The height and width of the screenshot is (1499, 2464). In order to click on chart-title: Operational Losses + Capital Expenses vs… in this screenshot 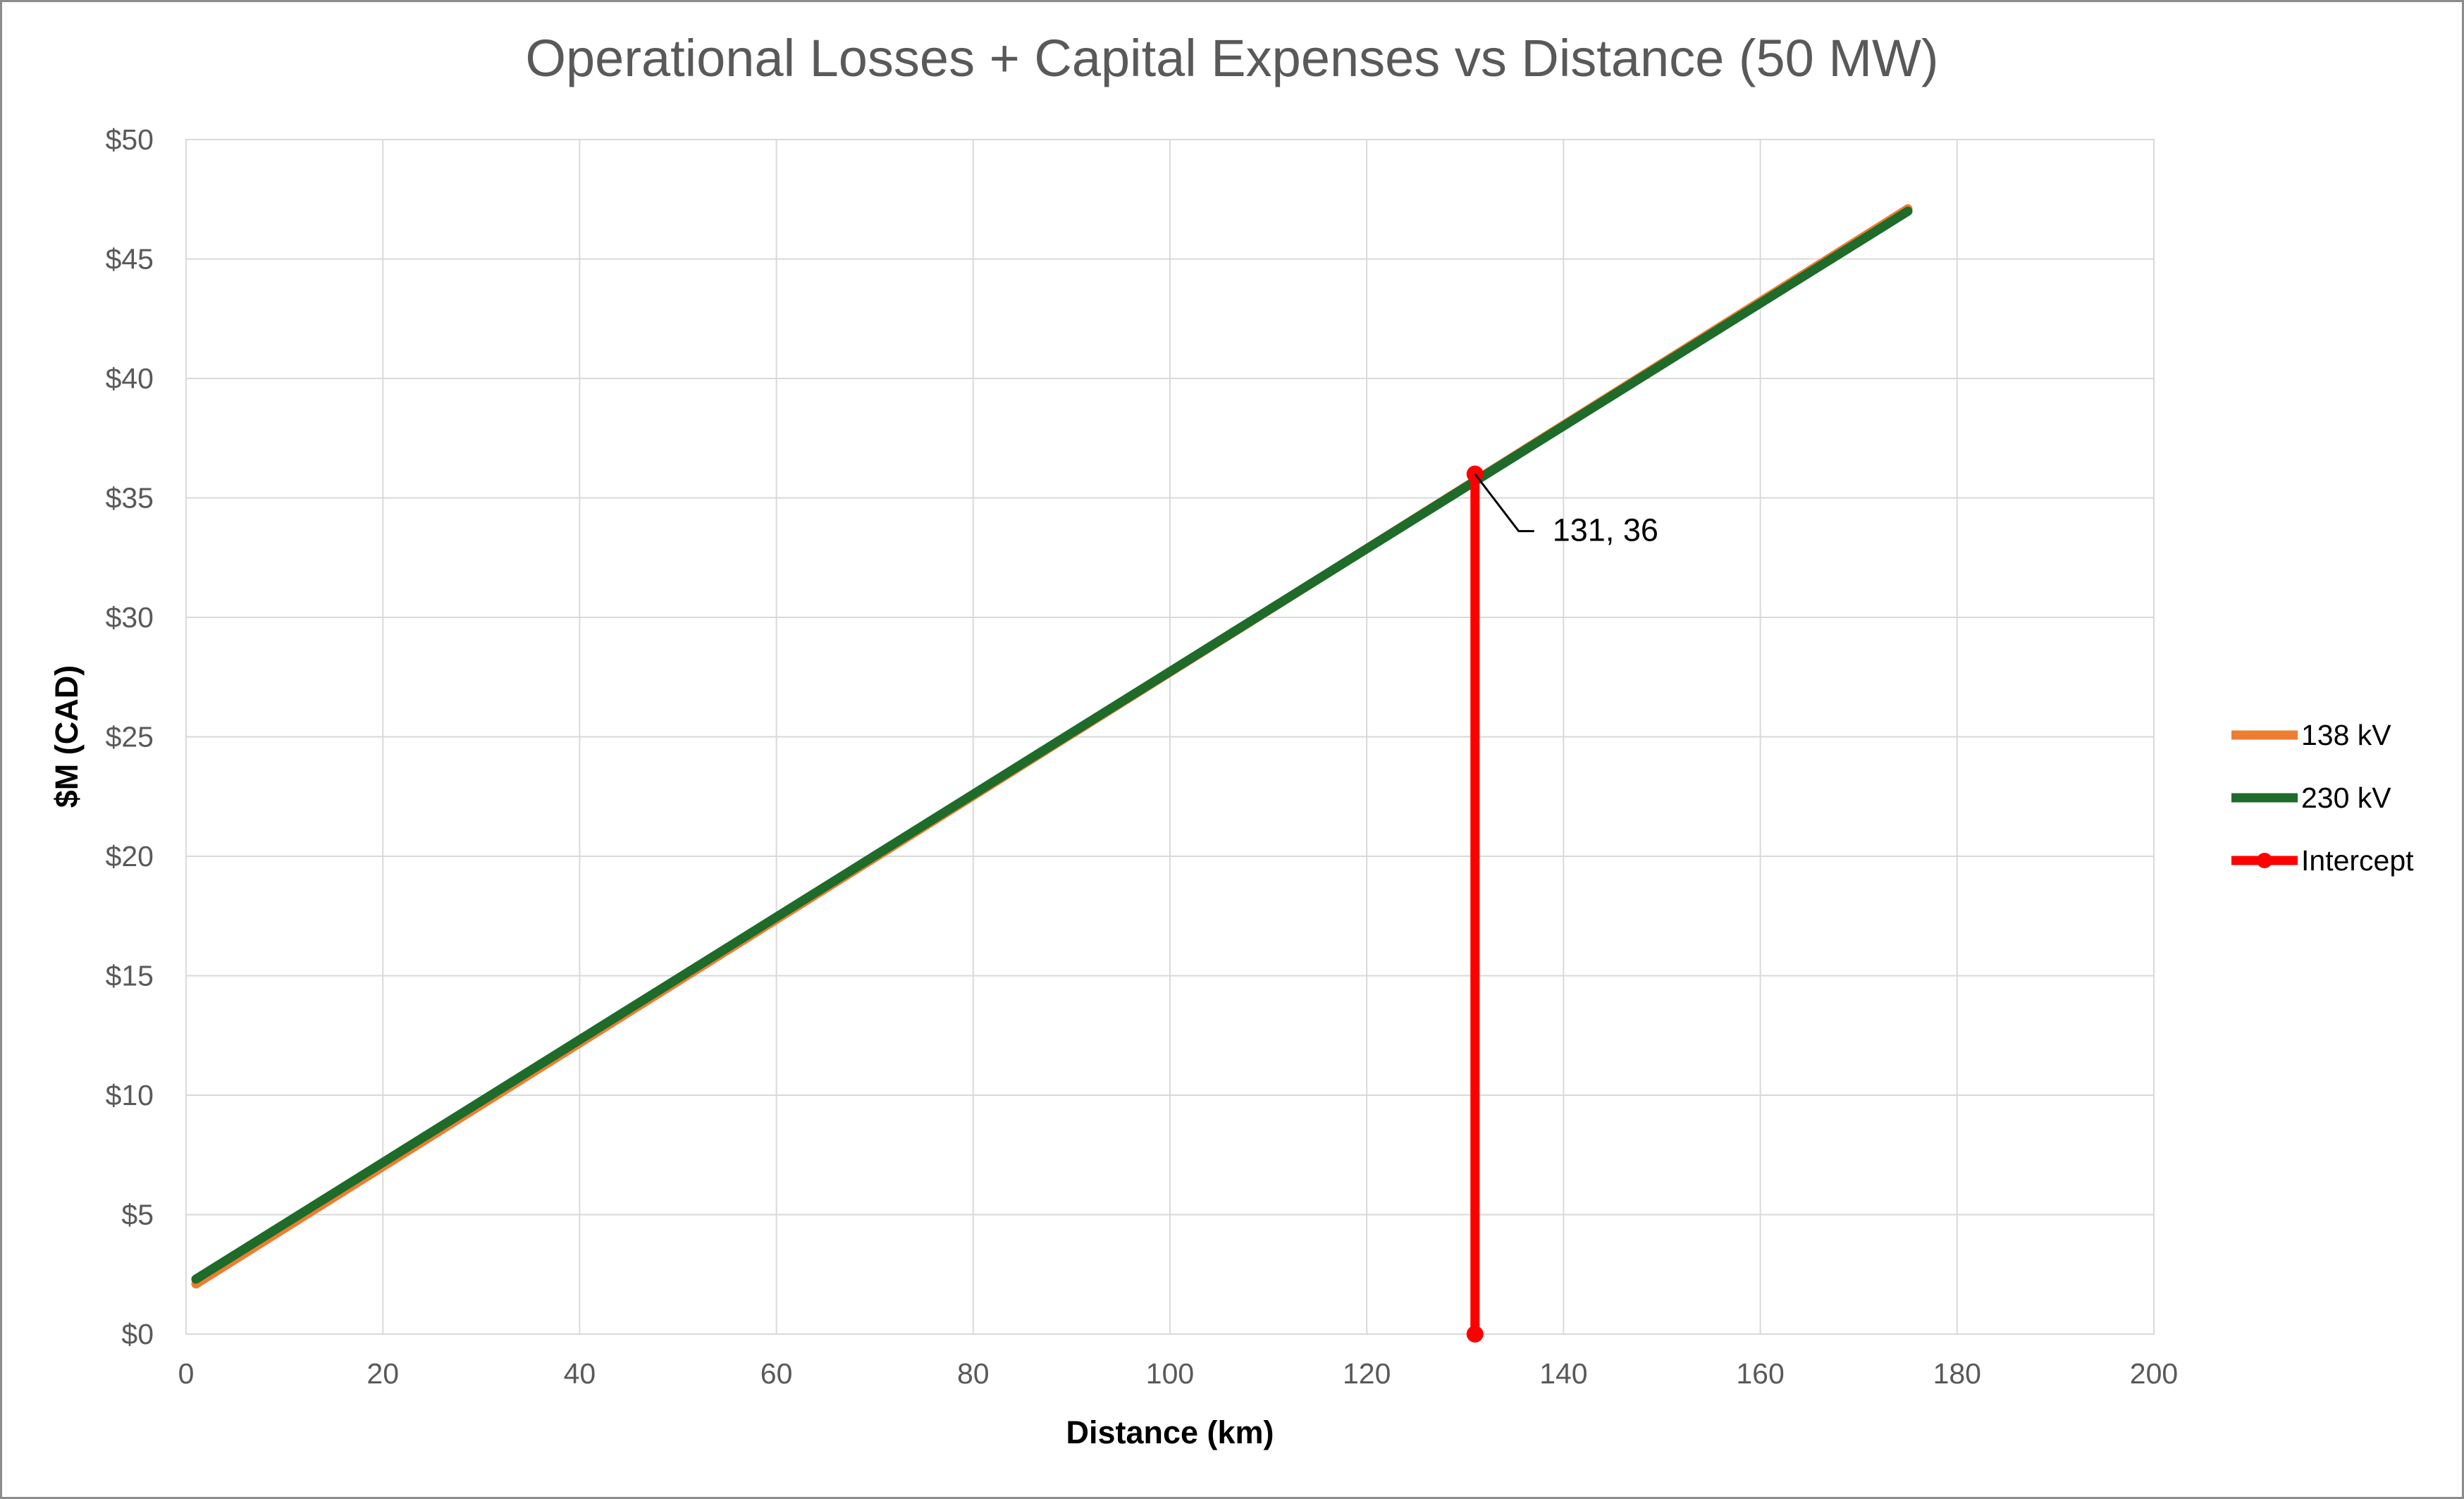, I will do `click(1231, 58)`.